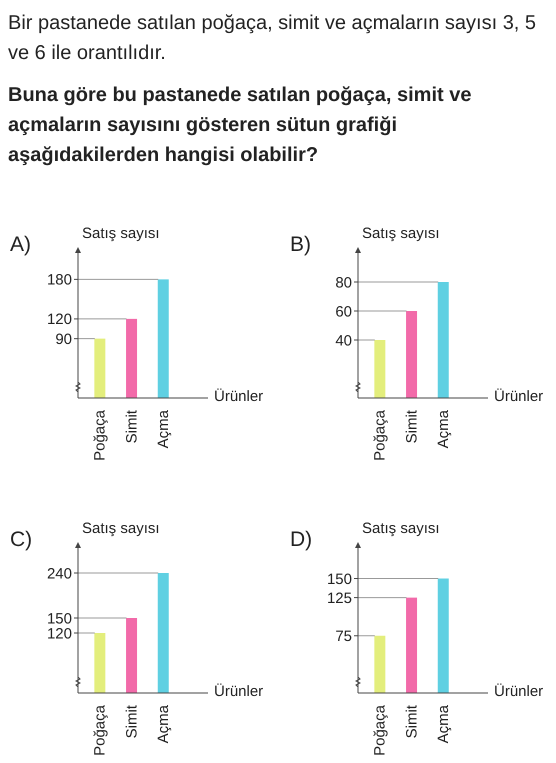 The image size is (556, 763). What do you see at coordinates (240, 125) in the screenshot?
I see `text: Buna göre bu pastanede satılan poğaça, simit ve açmaların sayısını gösteren sütun grafiği aşağıdakilerden hangisi olabilir?` at bounding box center [240, 125].